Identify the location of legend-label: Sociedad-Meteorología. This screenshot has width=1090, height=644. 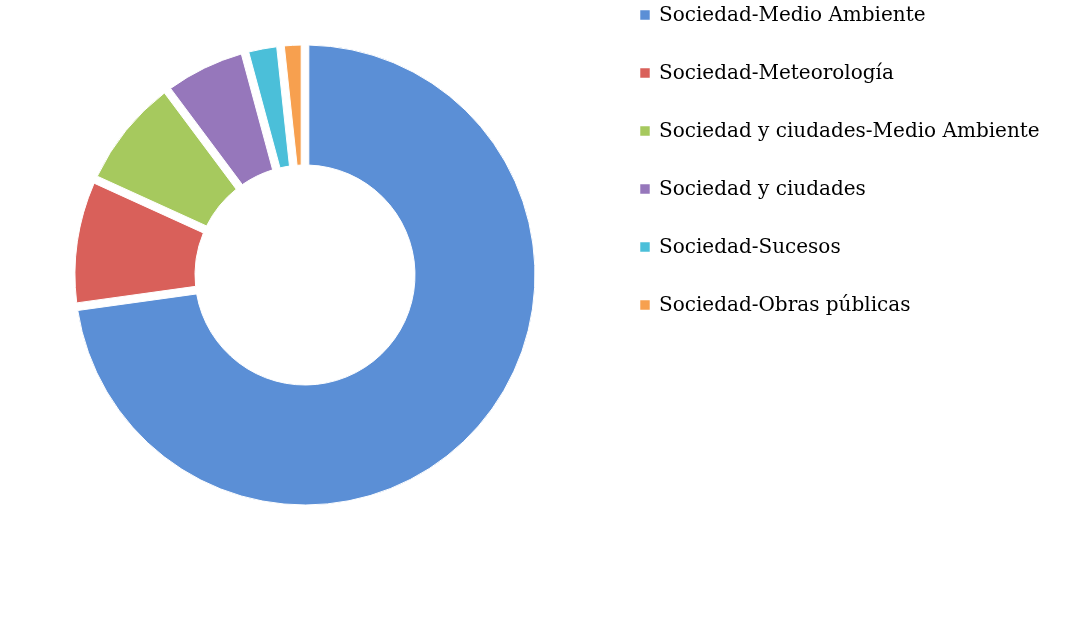
(776, 72).